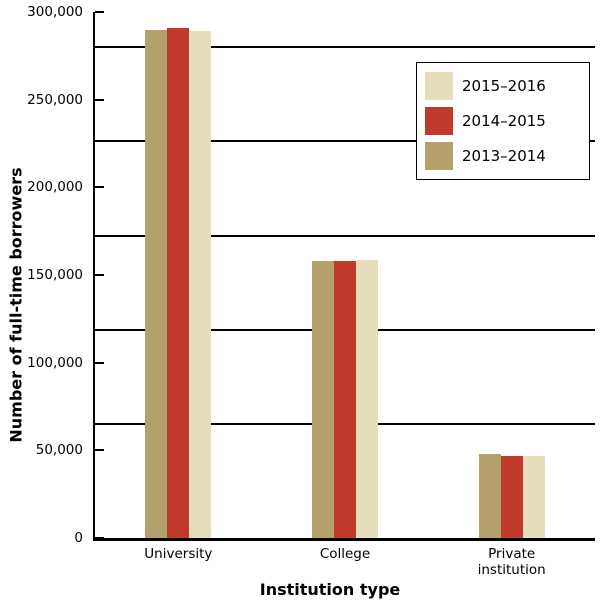 The width and height of the screenshot is (602, 606). I want to click on y-tick-label: 300,000, so click(55, 12).